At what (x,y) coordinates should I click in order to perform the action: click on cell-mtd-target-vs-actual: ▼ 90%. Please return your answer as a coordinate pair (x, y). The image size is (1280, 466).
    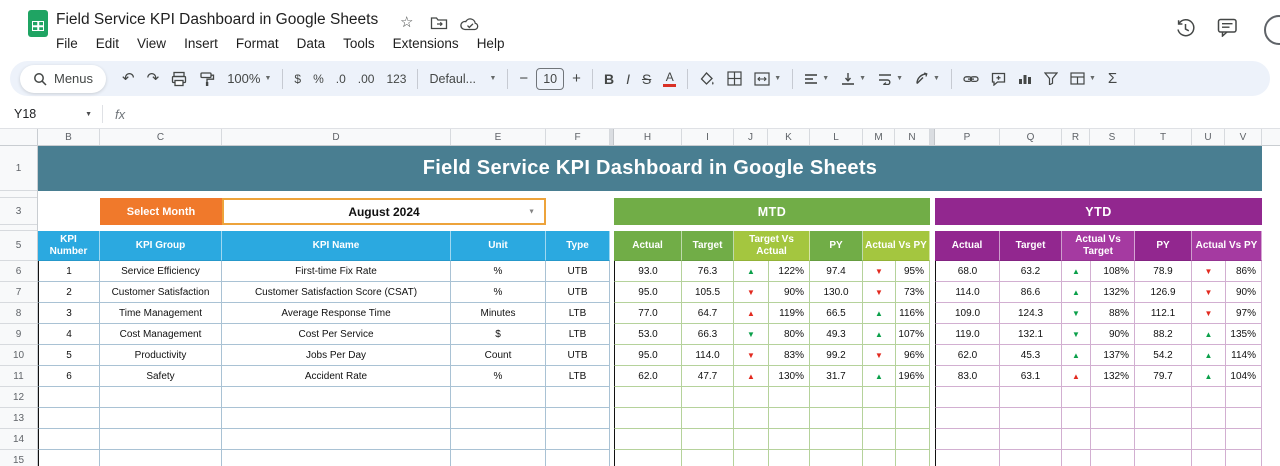
    Looking at the image, I should click on (772, 292).